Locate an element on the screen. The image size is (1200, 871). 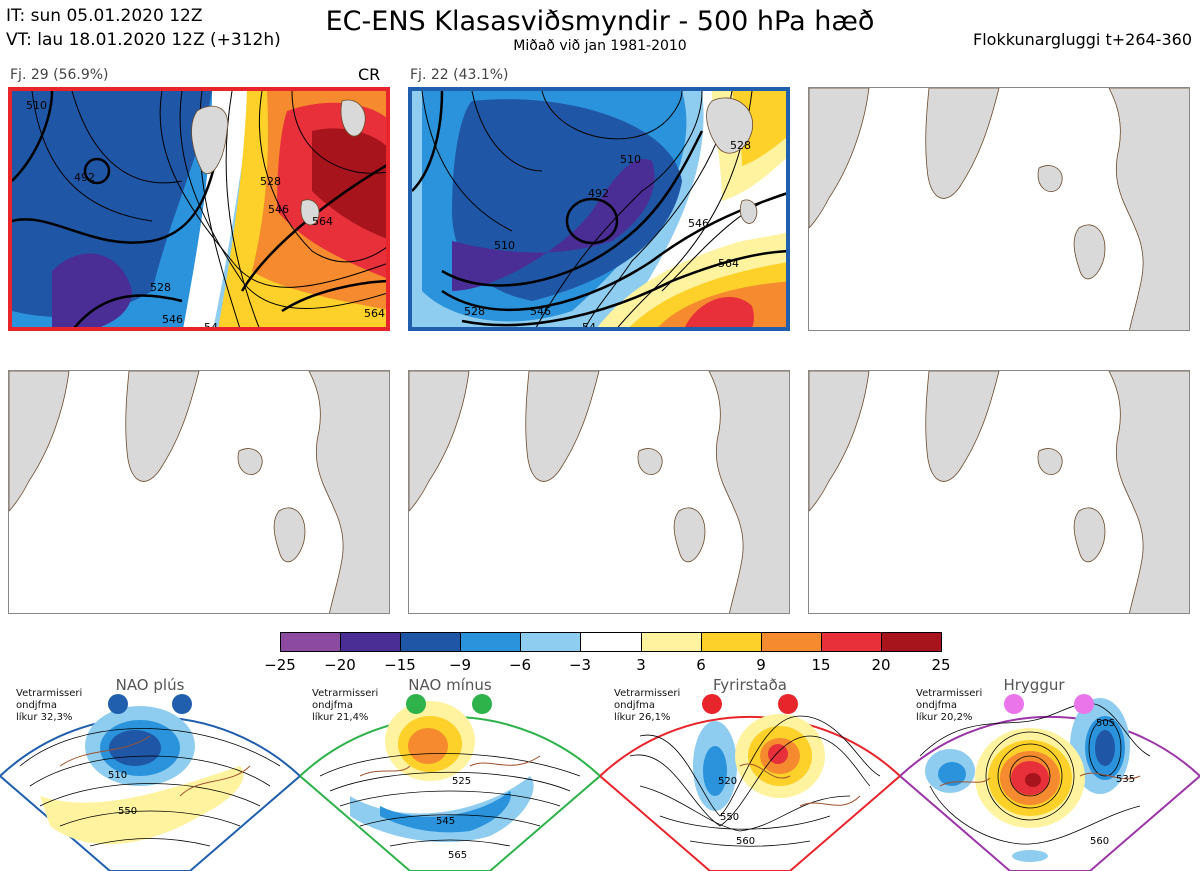
init-time: IT: sun 05.01.2020 12Z is located at coordinates (104, 16).